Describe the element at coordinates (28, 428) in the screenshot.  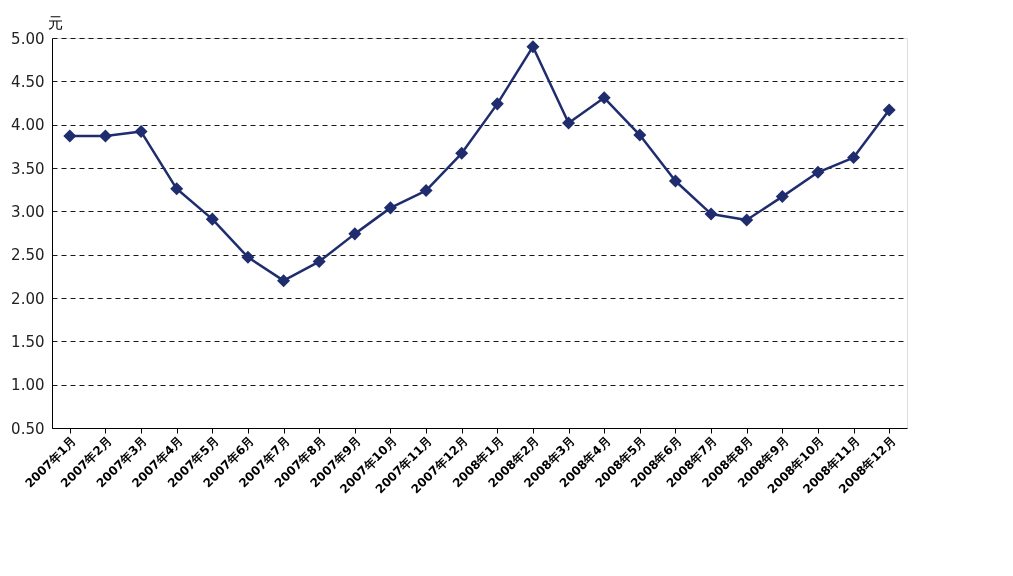
I see `y-tick-label: 0.50` at that location.